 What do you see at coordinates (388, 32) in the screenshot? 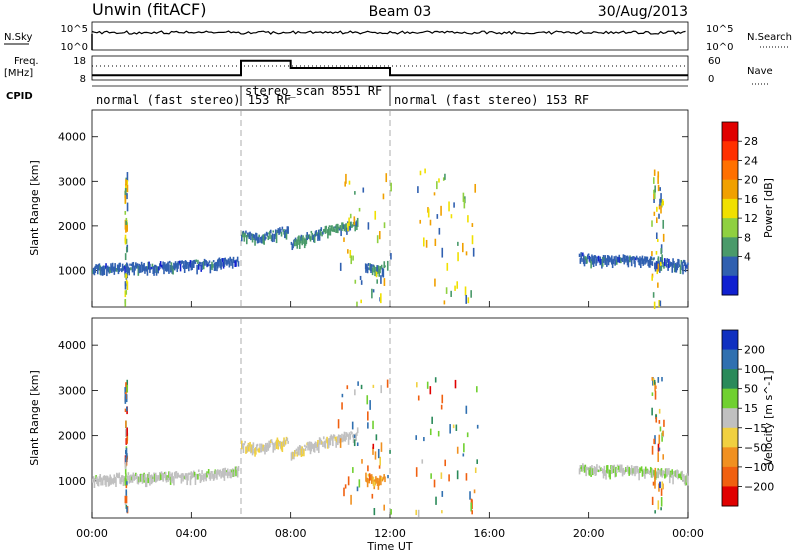
I see `nsky-trace` at bounding box center [388, 32].